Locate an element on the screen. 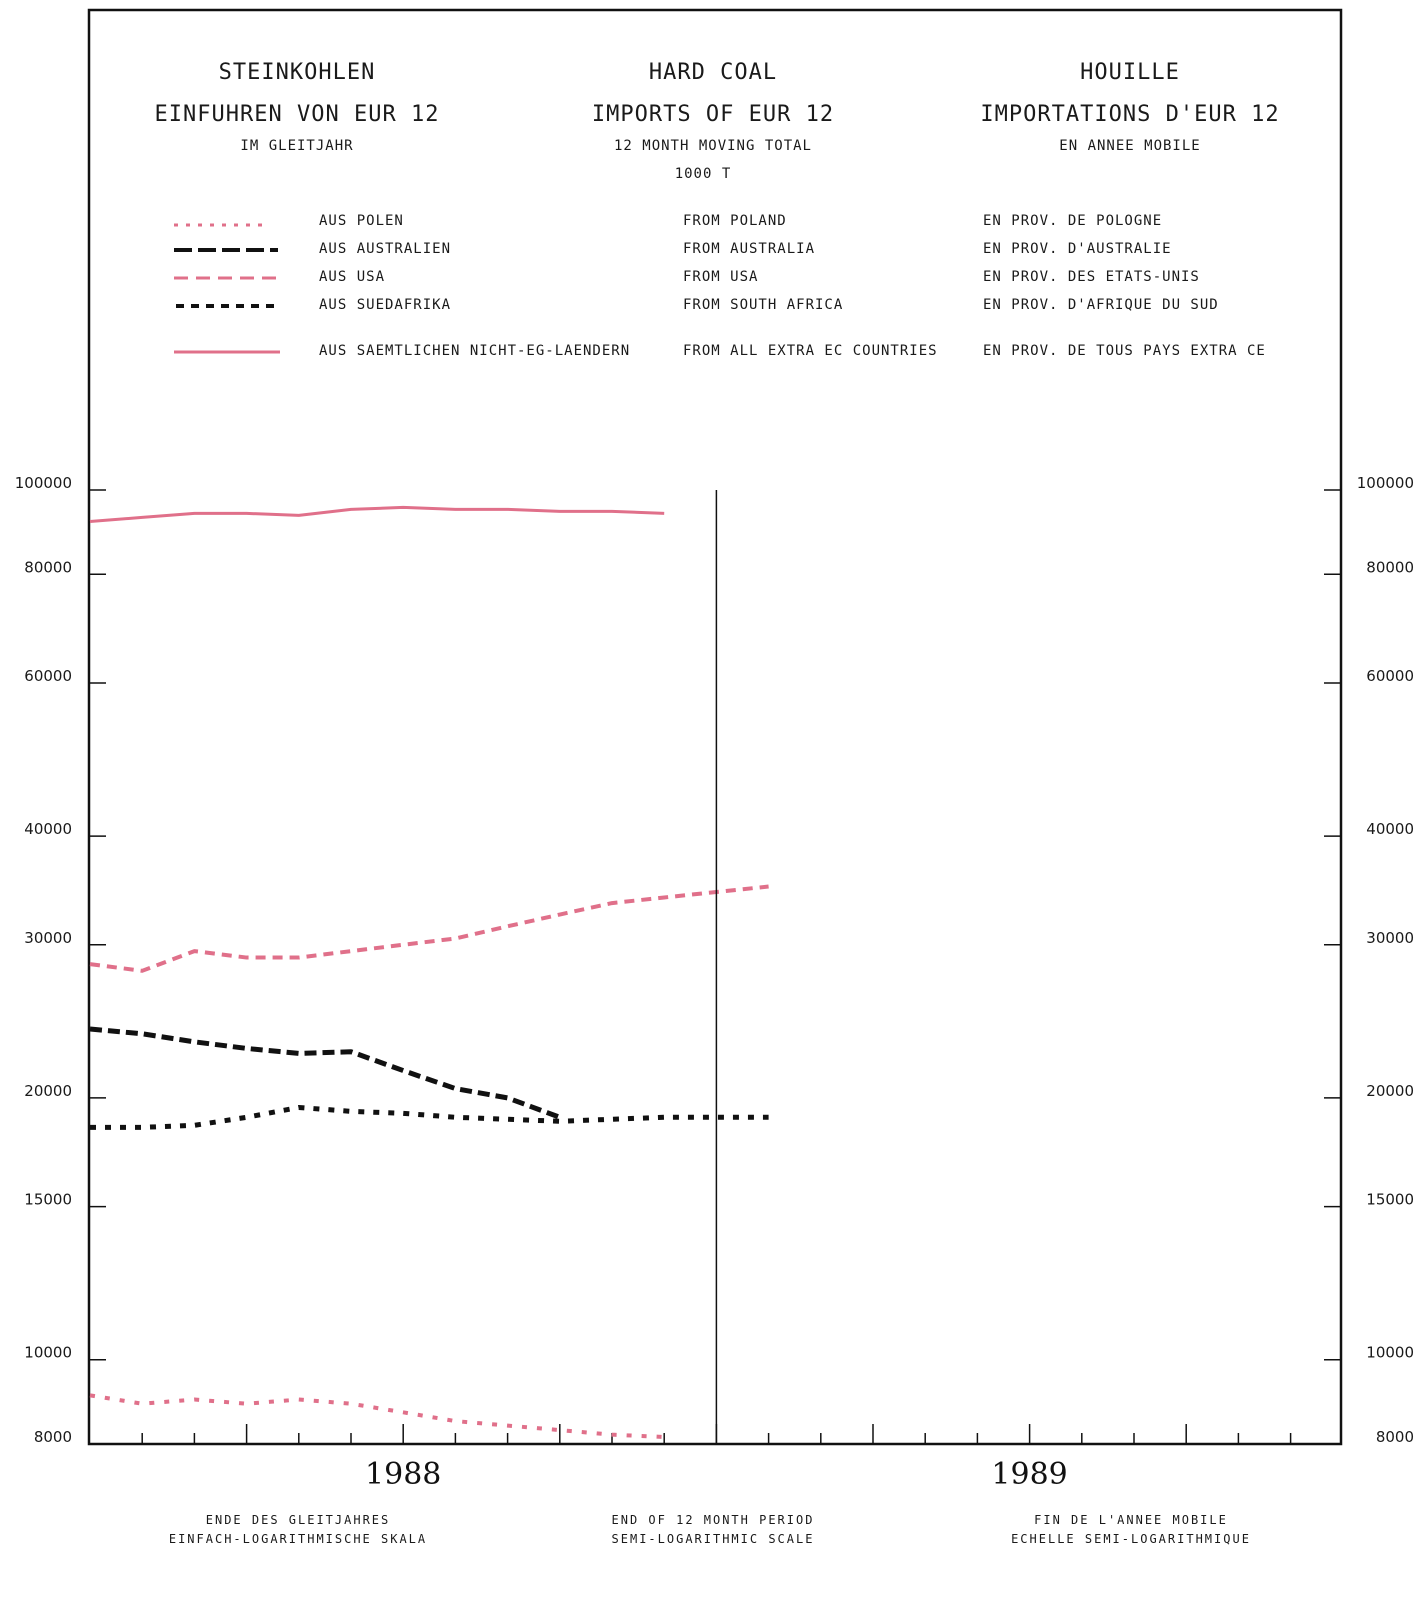 The image size is (1424, 1618). legend-label-en: FROM POLAND is located at coordinates (735, 221).